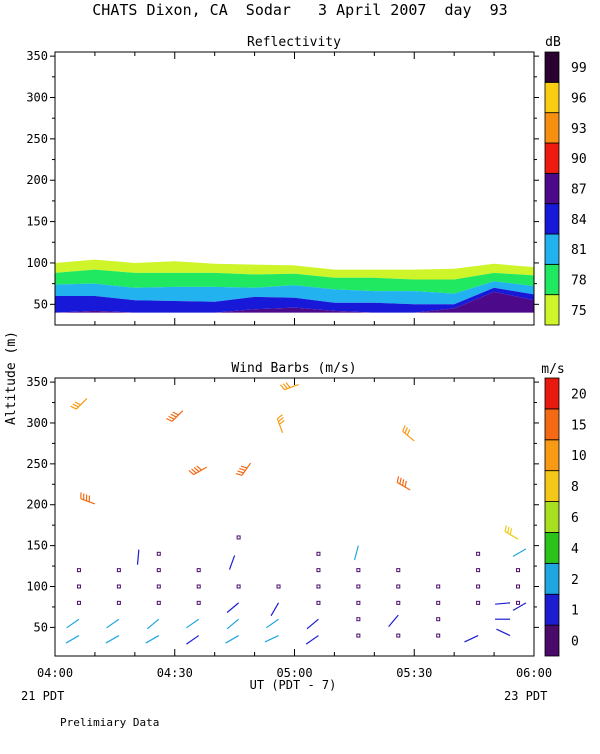 This screenshot has height=754, width=600. Describe the element at coordinates (534, 673) in the screenshot. I see `x-tick-label: 06:00` at that location.